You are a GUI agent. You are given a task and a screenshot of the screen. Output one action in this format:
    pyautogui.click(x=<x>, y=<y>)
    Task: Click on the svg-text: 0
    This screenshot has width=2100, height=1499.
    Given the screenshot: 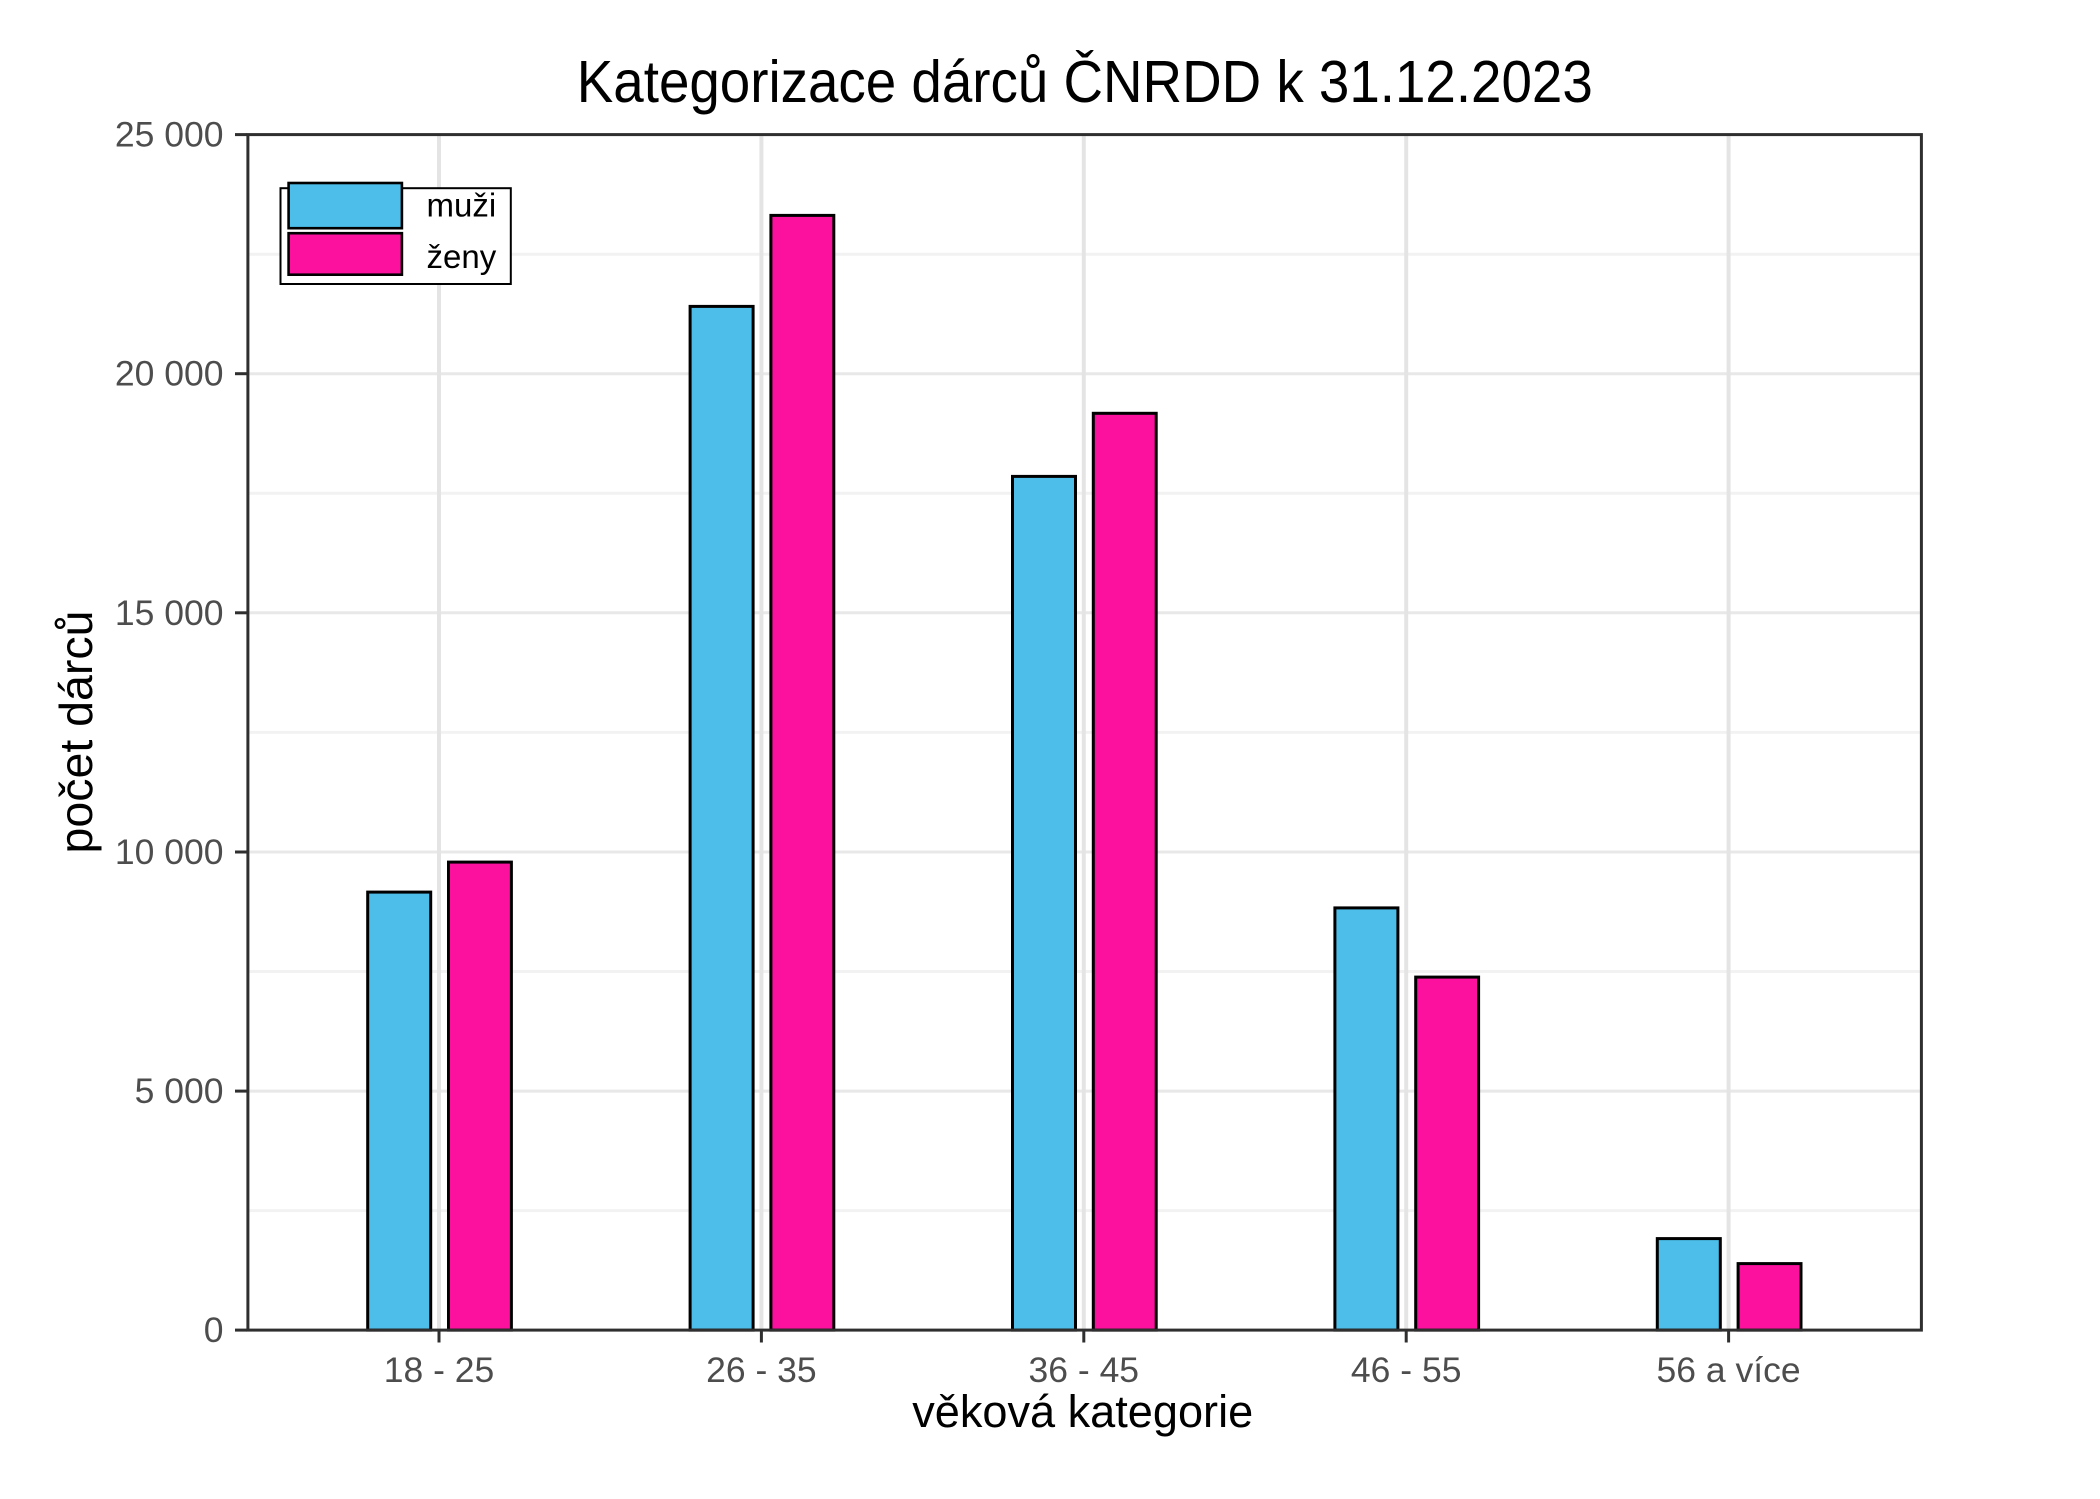 What is the action you would take?
    pyautogui.click(x=214, y=1330)
    